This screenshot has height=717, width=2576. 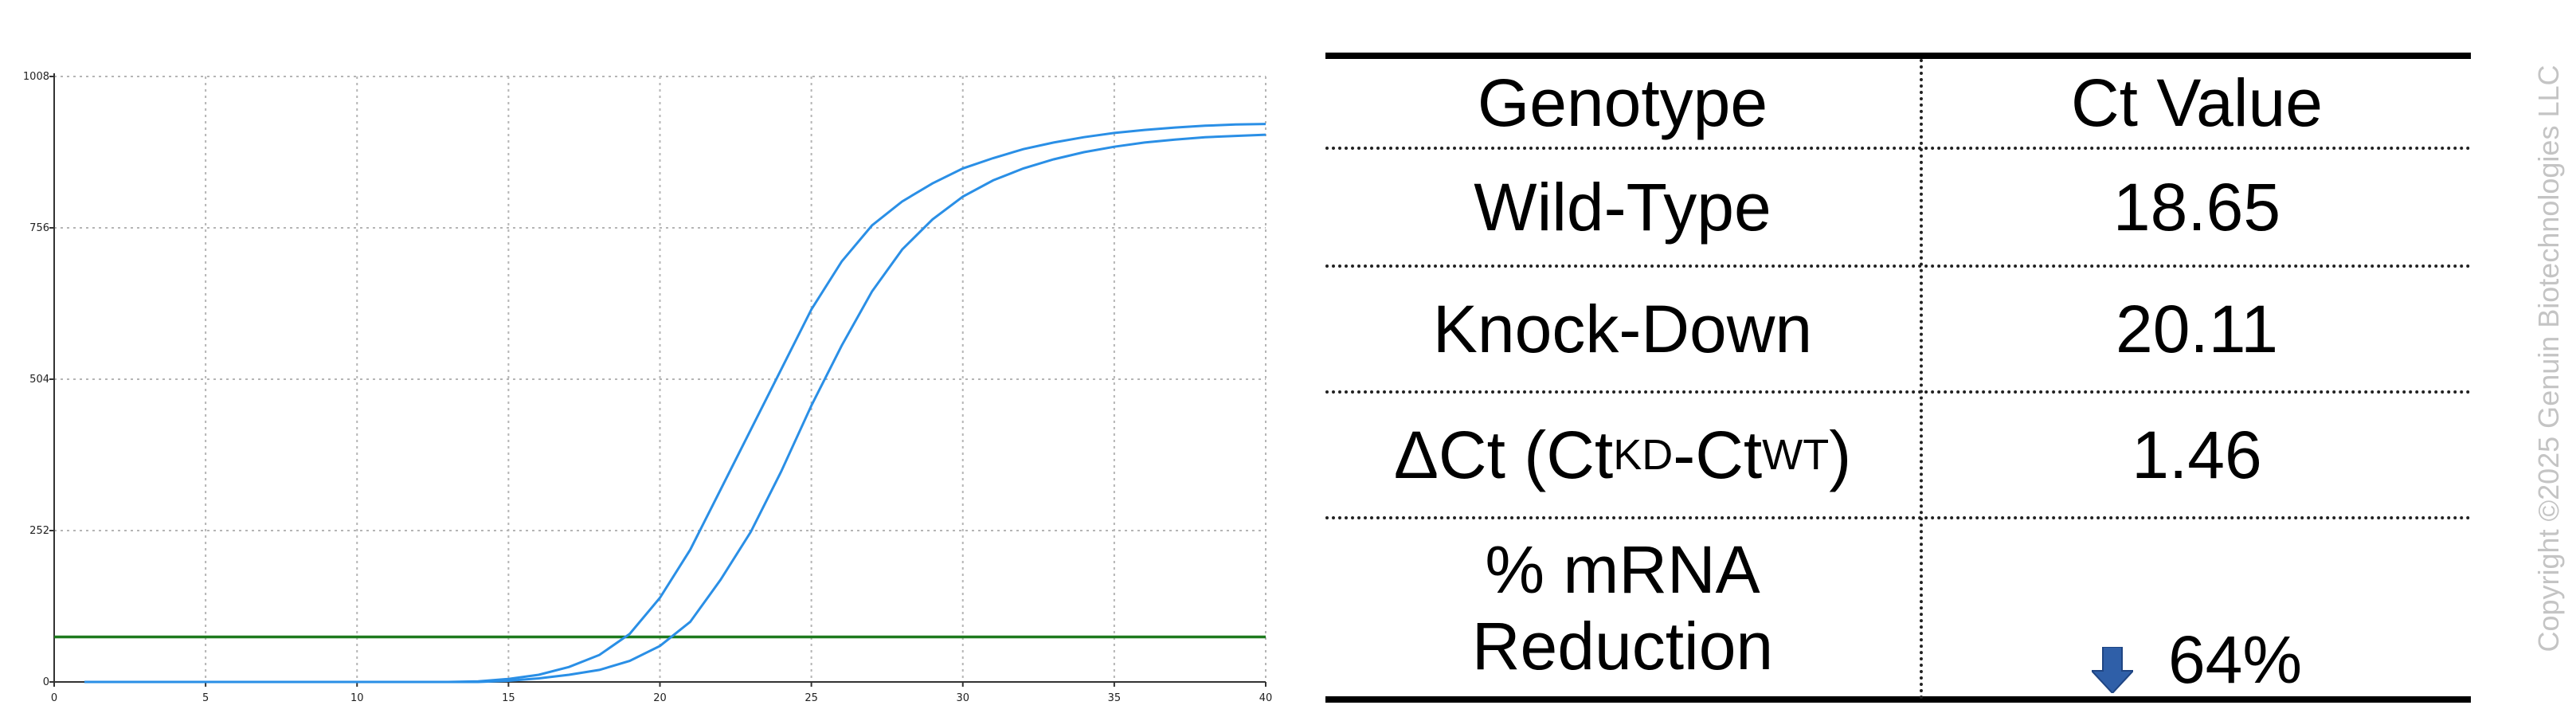 I want to click on row-value-mrna-reduction: 64%, so click(x=2197, y=607).